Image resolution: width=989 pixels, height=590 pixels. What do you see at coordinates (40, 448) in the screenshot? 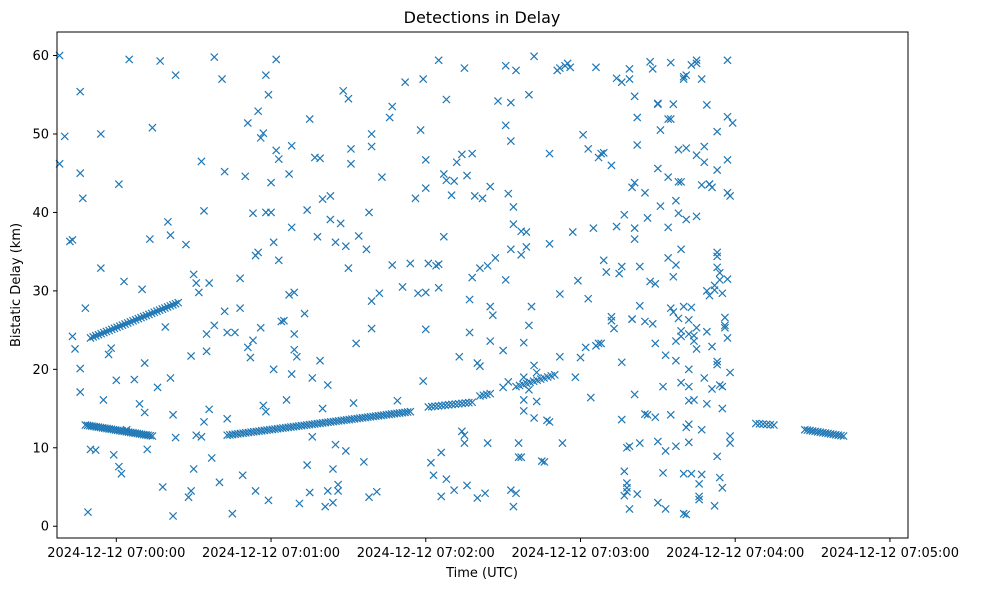
I see `y-tick-label: 10` at bounding box center [40, 448].